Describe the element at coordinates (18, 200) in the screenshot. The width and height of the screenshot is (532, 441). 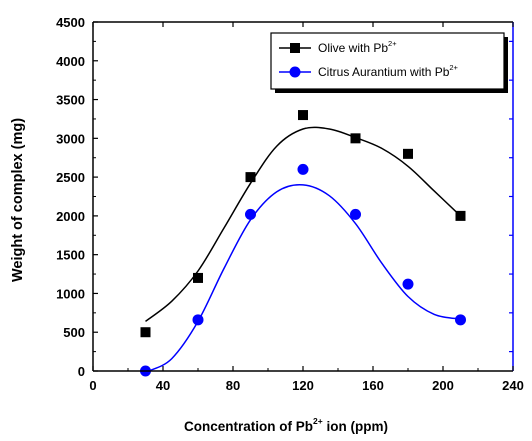
I see `y-axis-label: Weight of complex (mg)` at that location.